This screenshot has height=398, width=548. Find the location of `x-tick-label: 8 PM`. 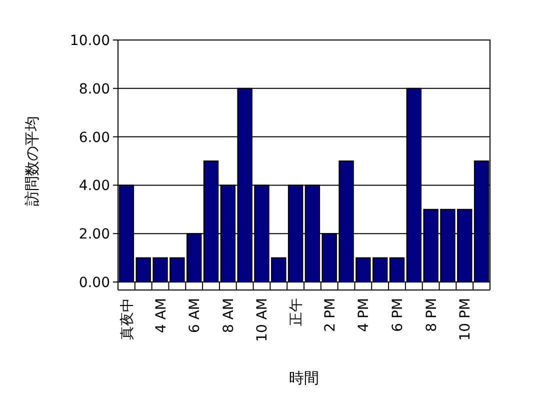

x-tick-label: 8 PM is located at coordinates (432, 315).